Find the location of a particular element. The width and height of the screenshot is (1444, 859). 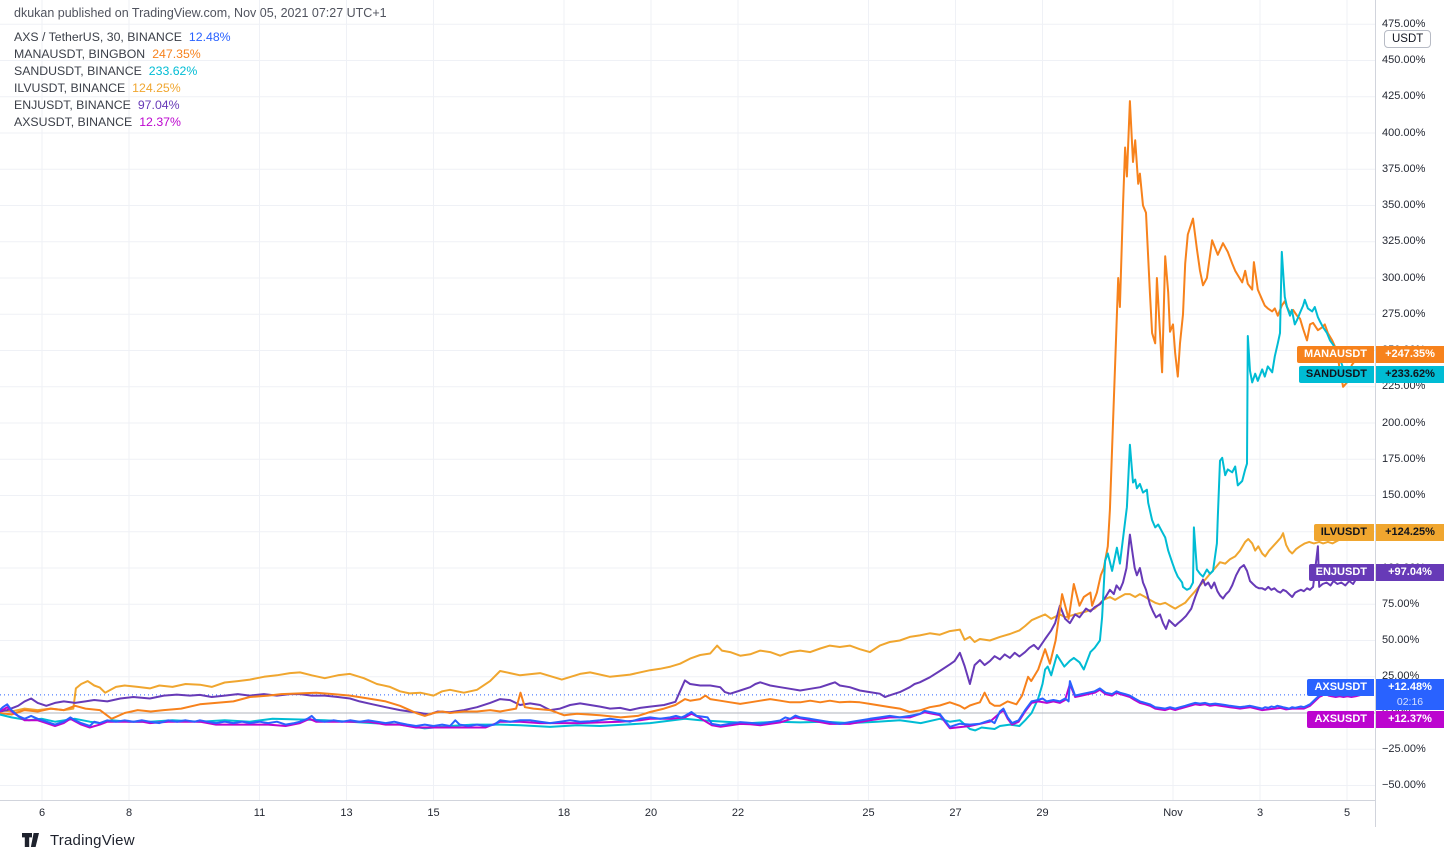

legend-symbol: AXSUSDT, BINANCE is located at coordinates (73, 122).